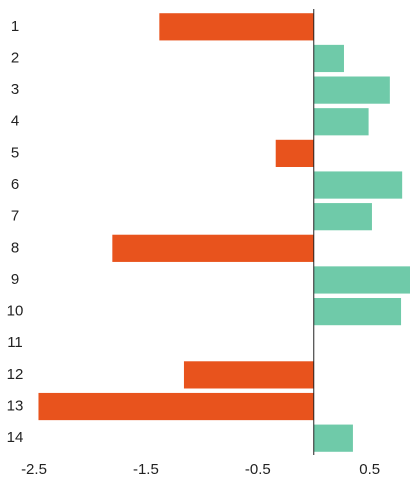 The height and width of the screenshot is (482, 410). I want to click on y-tick-label: 10, so click(15, 311).